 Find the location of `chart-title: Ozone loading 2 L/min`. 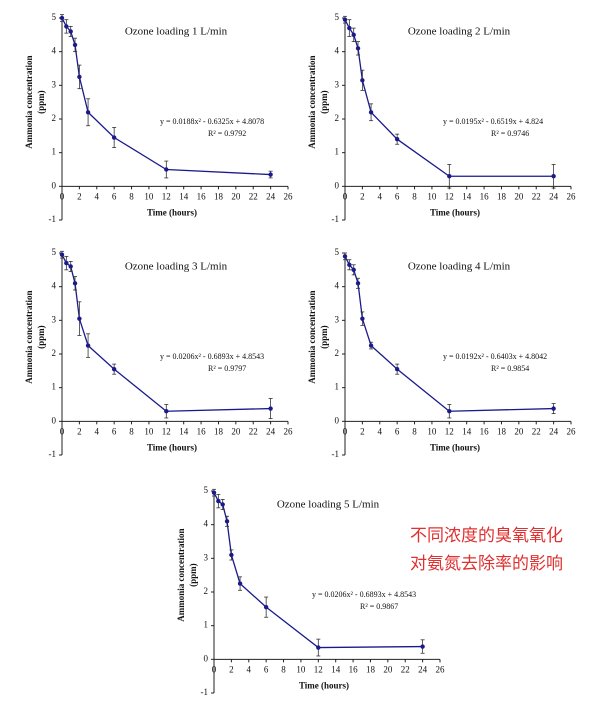

chart-title: Ozone loading 2 L/min is located at coordinates (459, 32).